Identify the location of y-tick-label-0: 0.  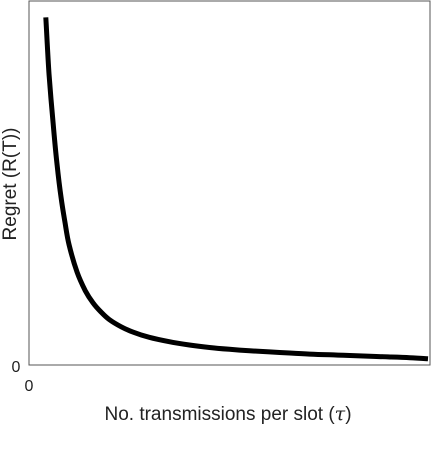
(16, 367).